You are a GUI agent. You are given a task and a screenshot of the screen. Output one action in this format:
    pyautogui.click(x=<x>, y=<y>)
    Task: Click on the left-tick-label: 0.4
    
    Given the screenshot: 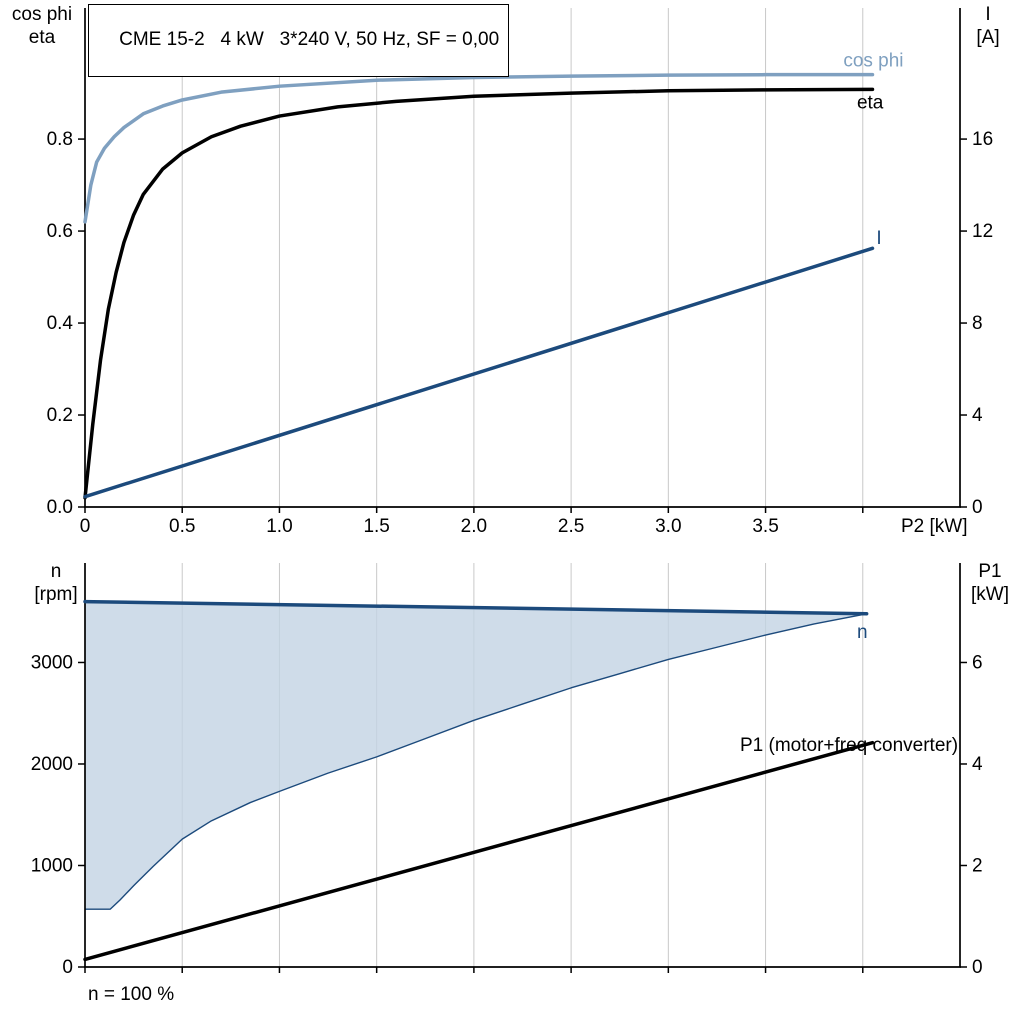 What is the action you would take?
    pyautogui.click(x=60, y=323)
    